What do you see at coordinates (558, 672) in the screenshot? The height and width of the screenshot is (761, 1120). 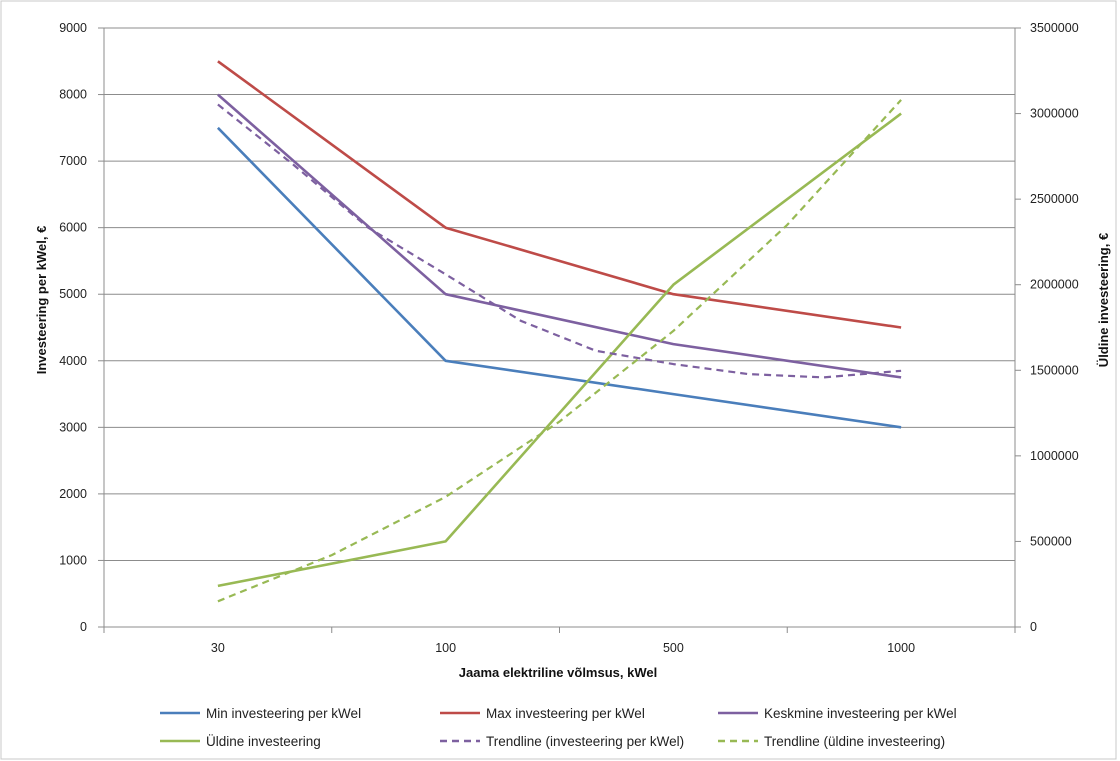 I see `x-axis-title: Jaama elektriline võlmsus, kWel` at bounding box center [558, 672].